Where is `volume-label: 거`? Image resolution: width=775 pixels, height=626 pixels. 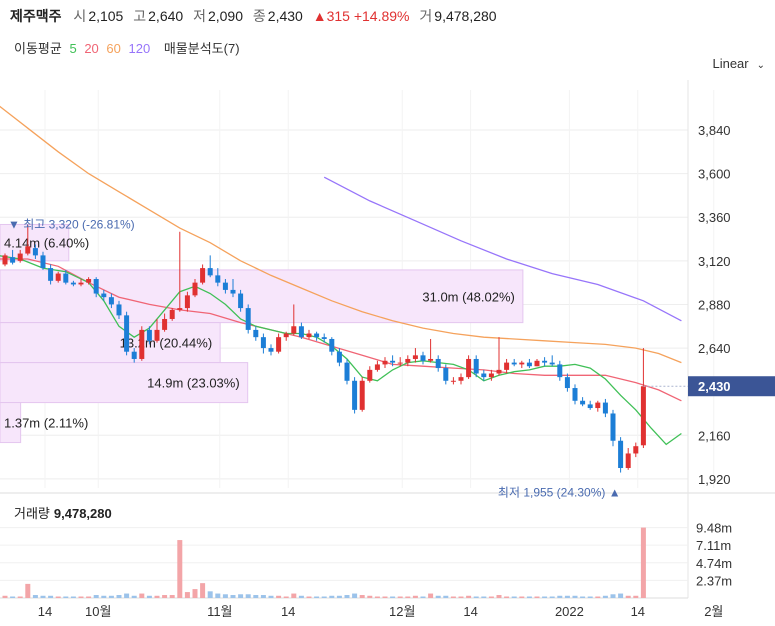 volume-label: 거 is located at coordinates (426, 16).